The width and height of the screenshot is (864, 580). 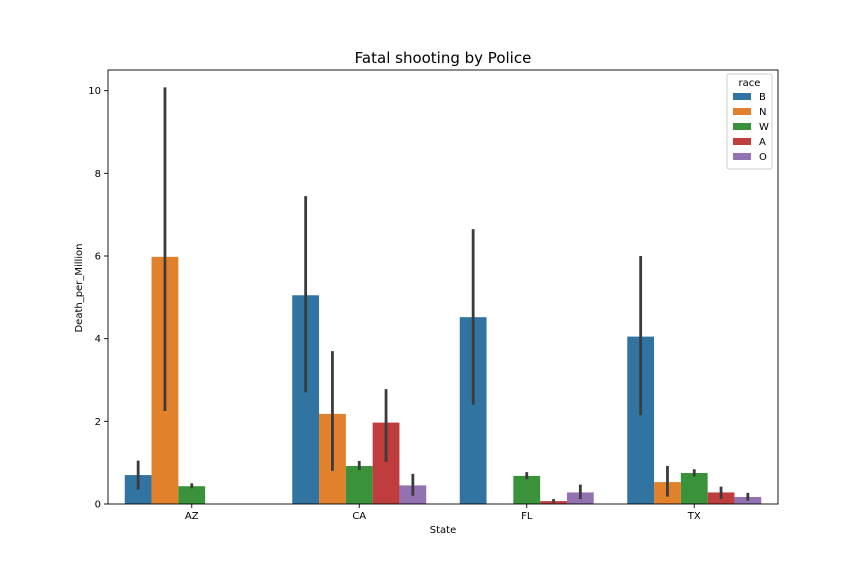 What do you see at coordinates (764, 127) in the screenshot?
I see `legend-label-w: W` at bounding box center [764, 127].